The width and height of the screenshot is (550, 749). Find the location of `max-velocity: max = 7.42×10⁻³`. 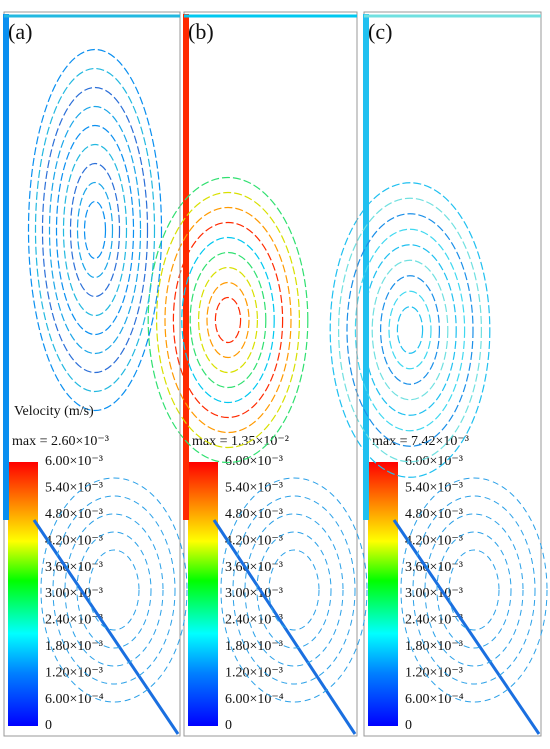

max-velocity: max = 7.42×10⁻³ is located at coordinates (420, 441).